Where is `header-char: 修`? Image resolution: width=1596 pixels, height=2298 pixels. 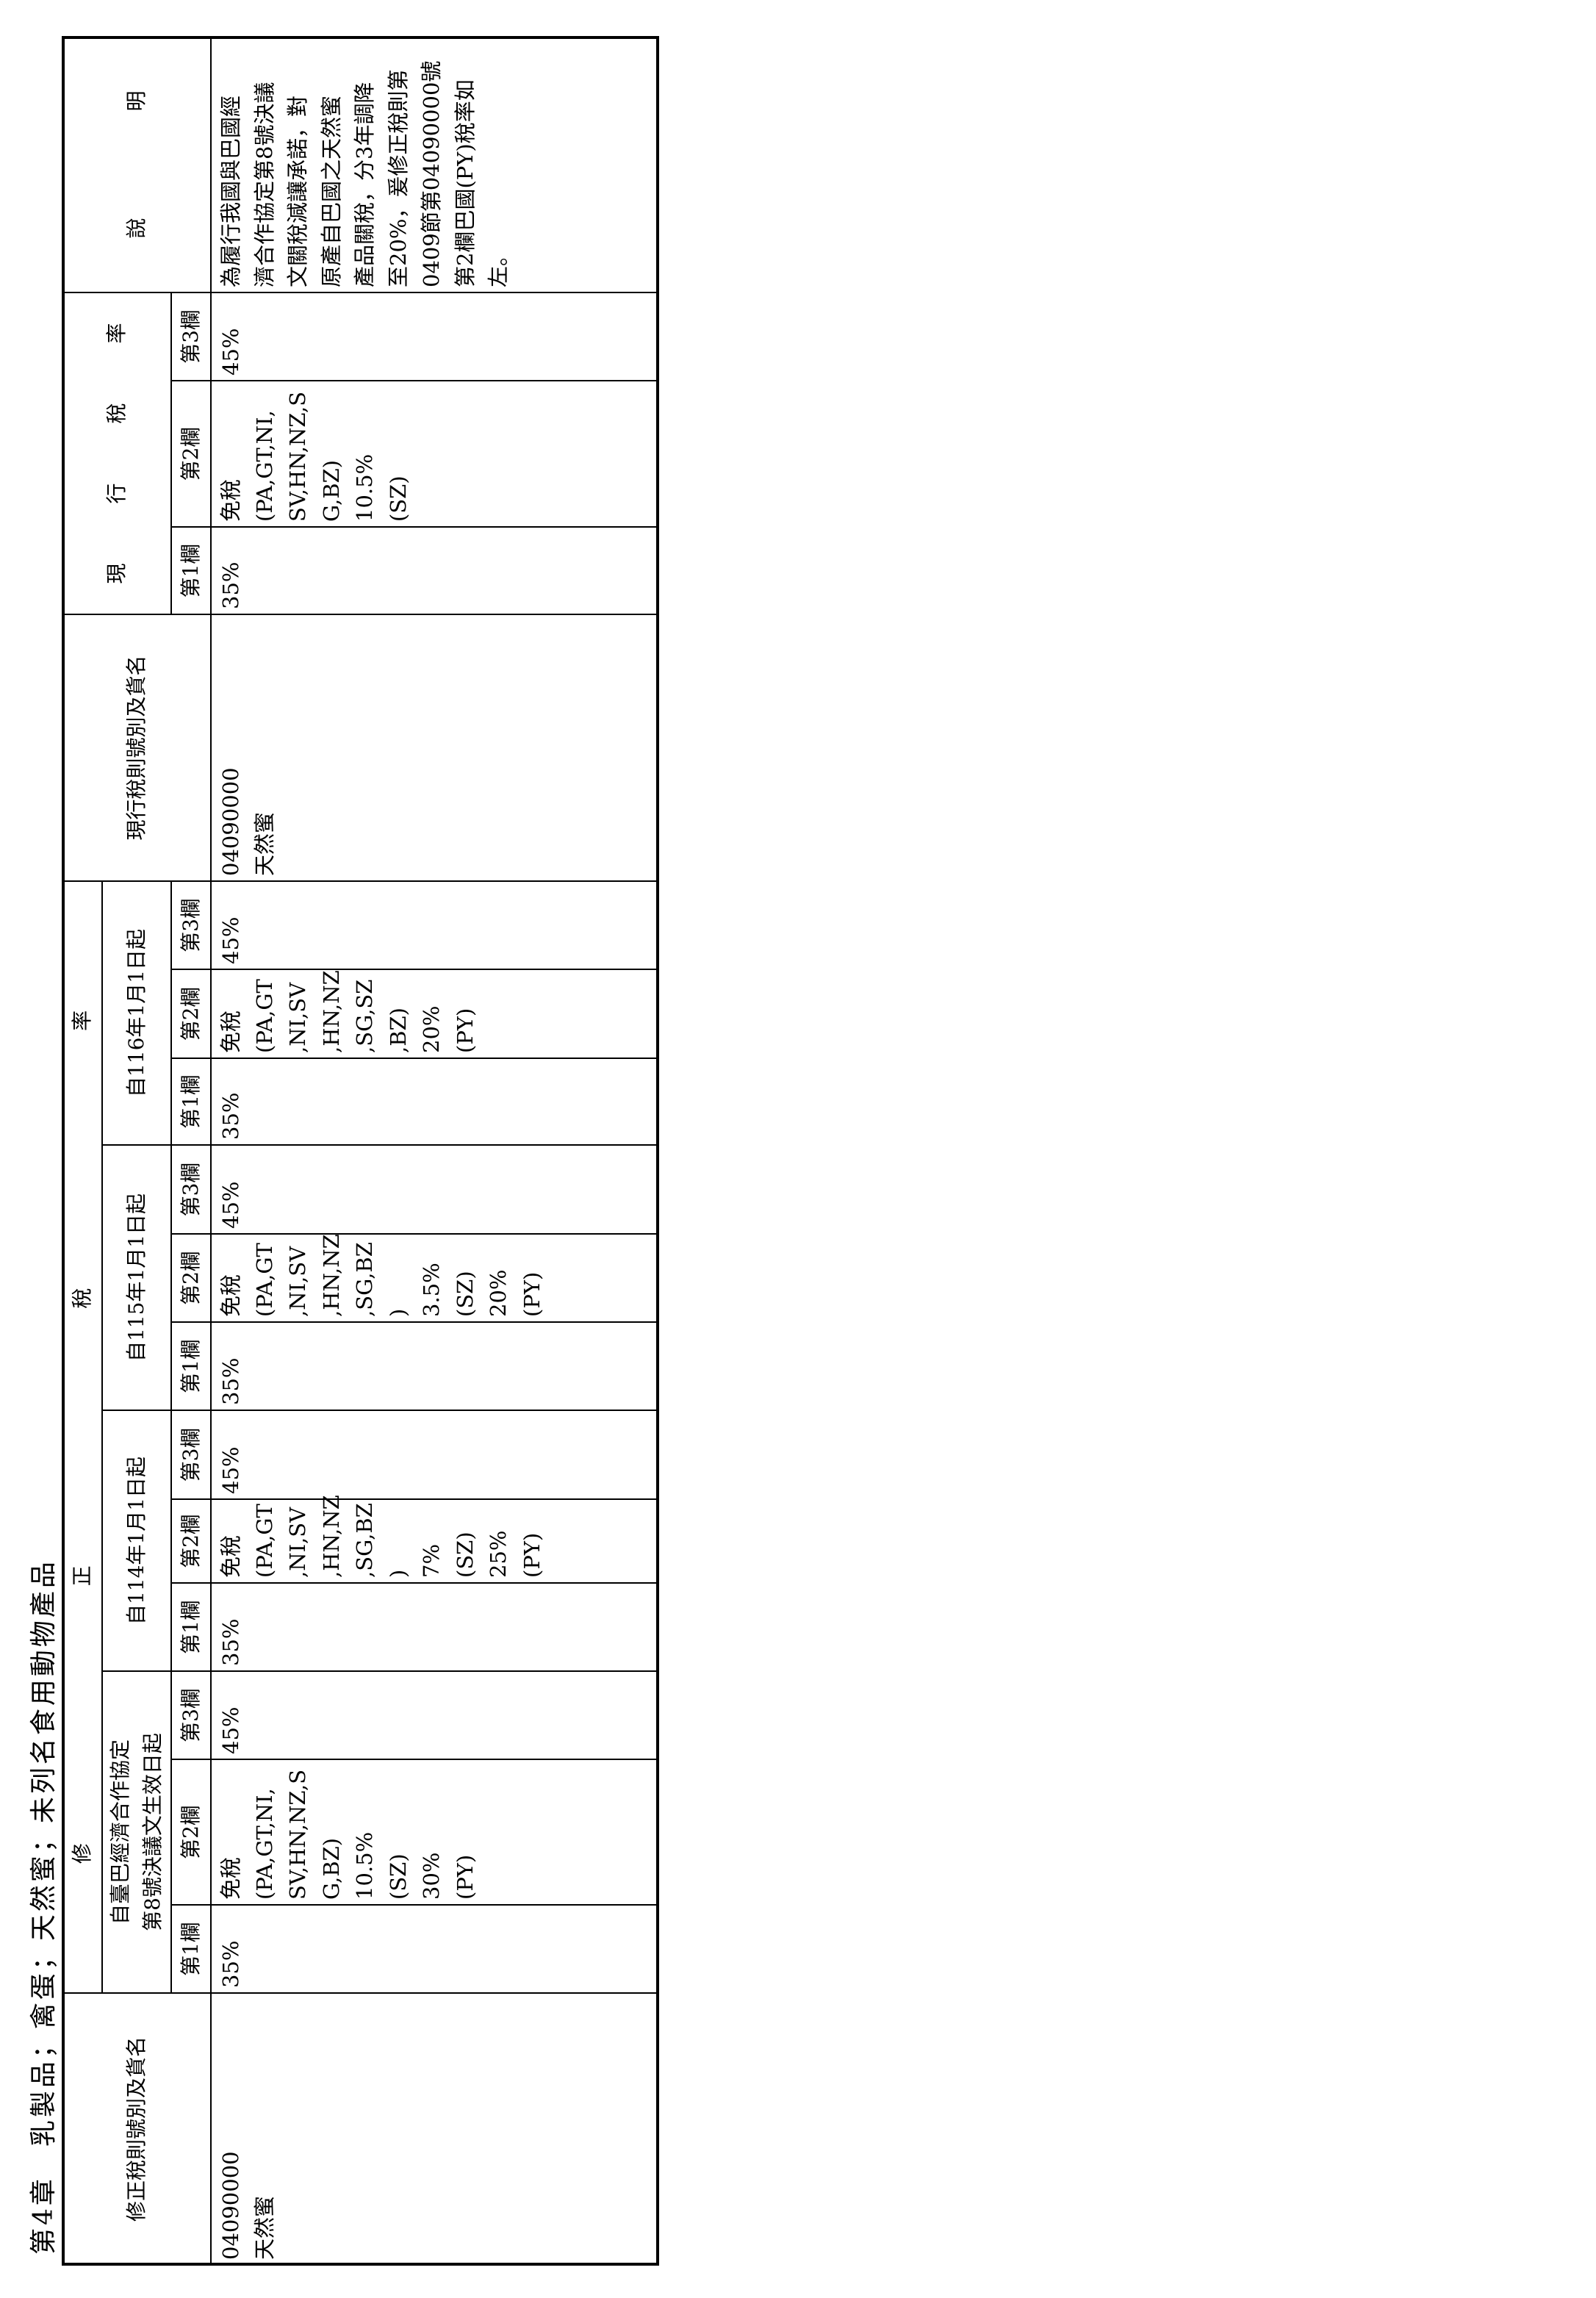 header-char: 修 is located at coordinates (82, 1853).